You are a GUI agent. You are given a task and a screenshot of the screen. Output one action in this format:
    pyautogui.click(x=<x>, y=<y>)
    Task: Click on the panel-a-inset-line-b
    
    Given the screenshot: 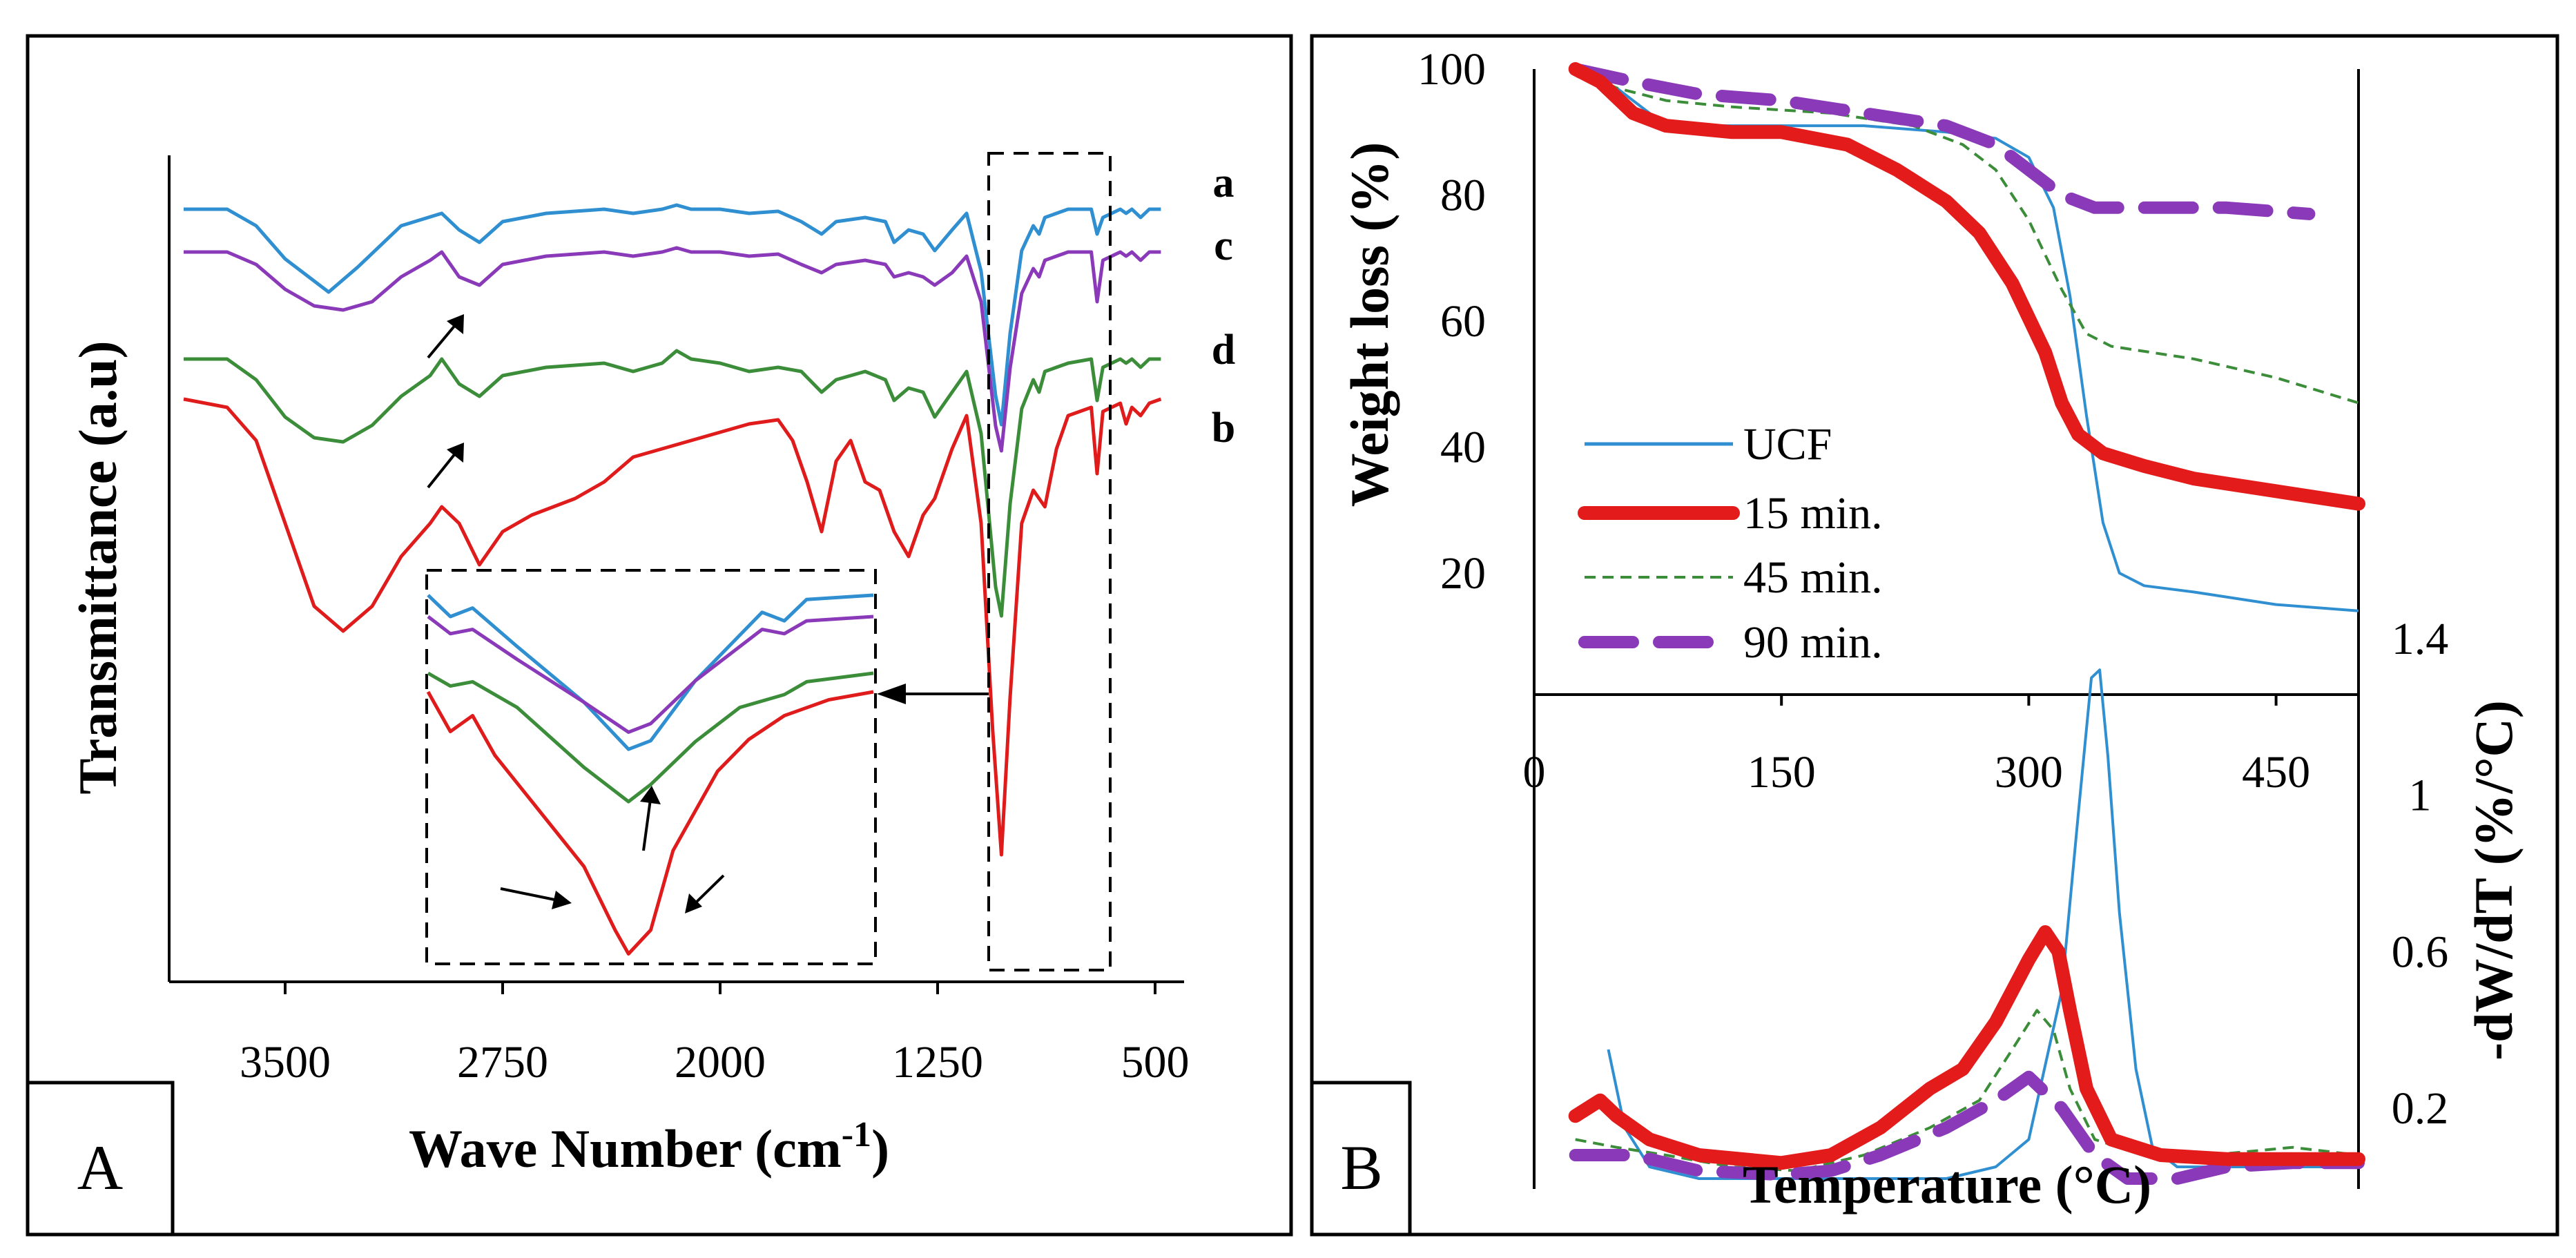 What is the action you would take?
    pyautogui.click(x=650, y=823)
    